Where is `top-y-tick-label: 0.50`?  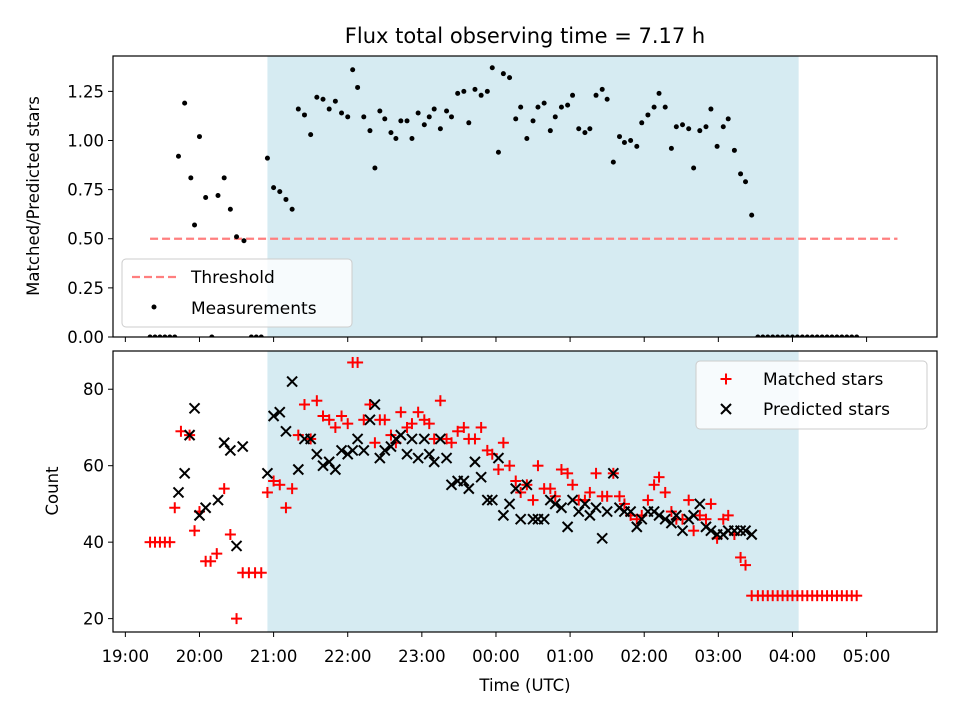
top-y-tick-label: 0.50 is located at coordinates (85, 239).